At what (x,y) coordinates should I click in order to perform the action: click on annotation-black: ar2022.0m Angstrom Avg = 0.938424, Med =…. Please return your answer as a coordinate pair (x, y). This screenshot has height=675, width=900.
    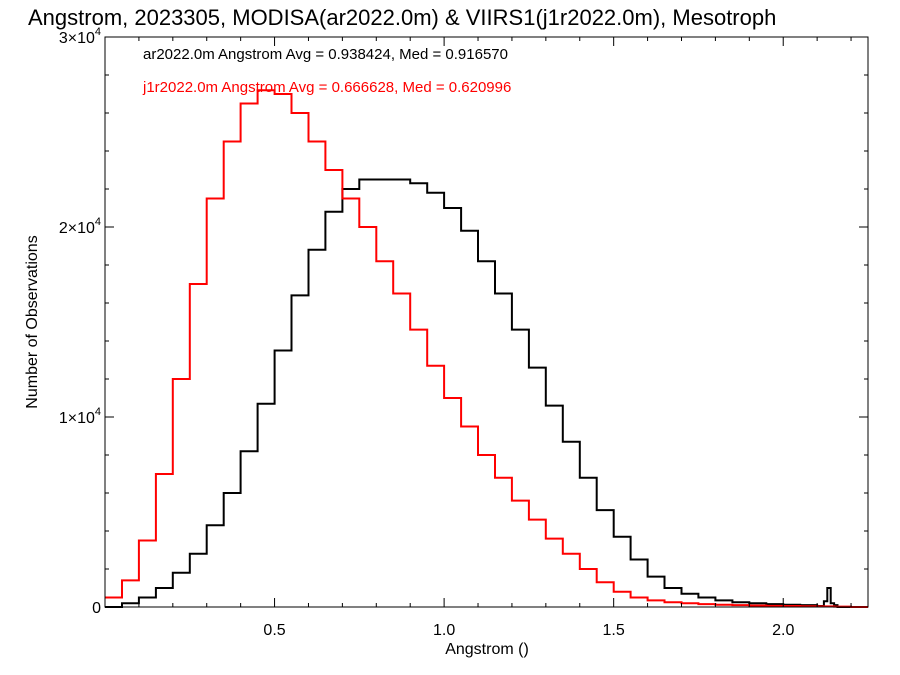
    Looking at the image, I should click on (325, 54).